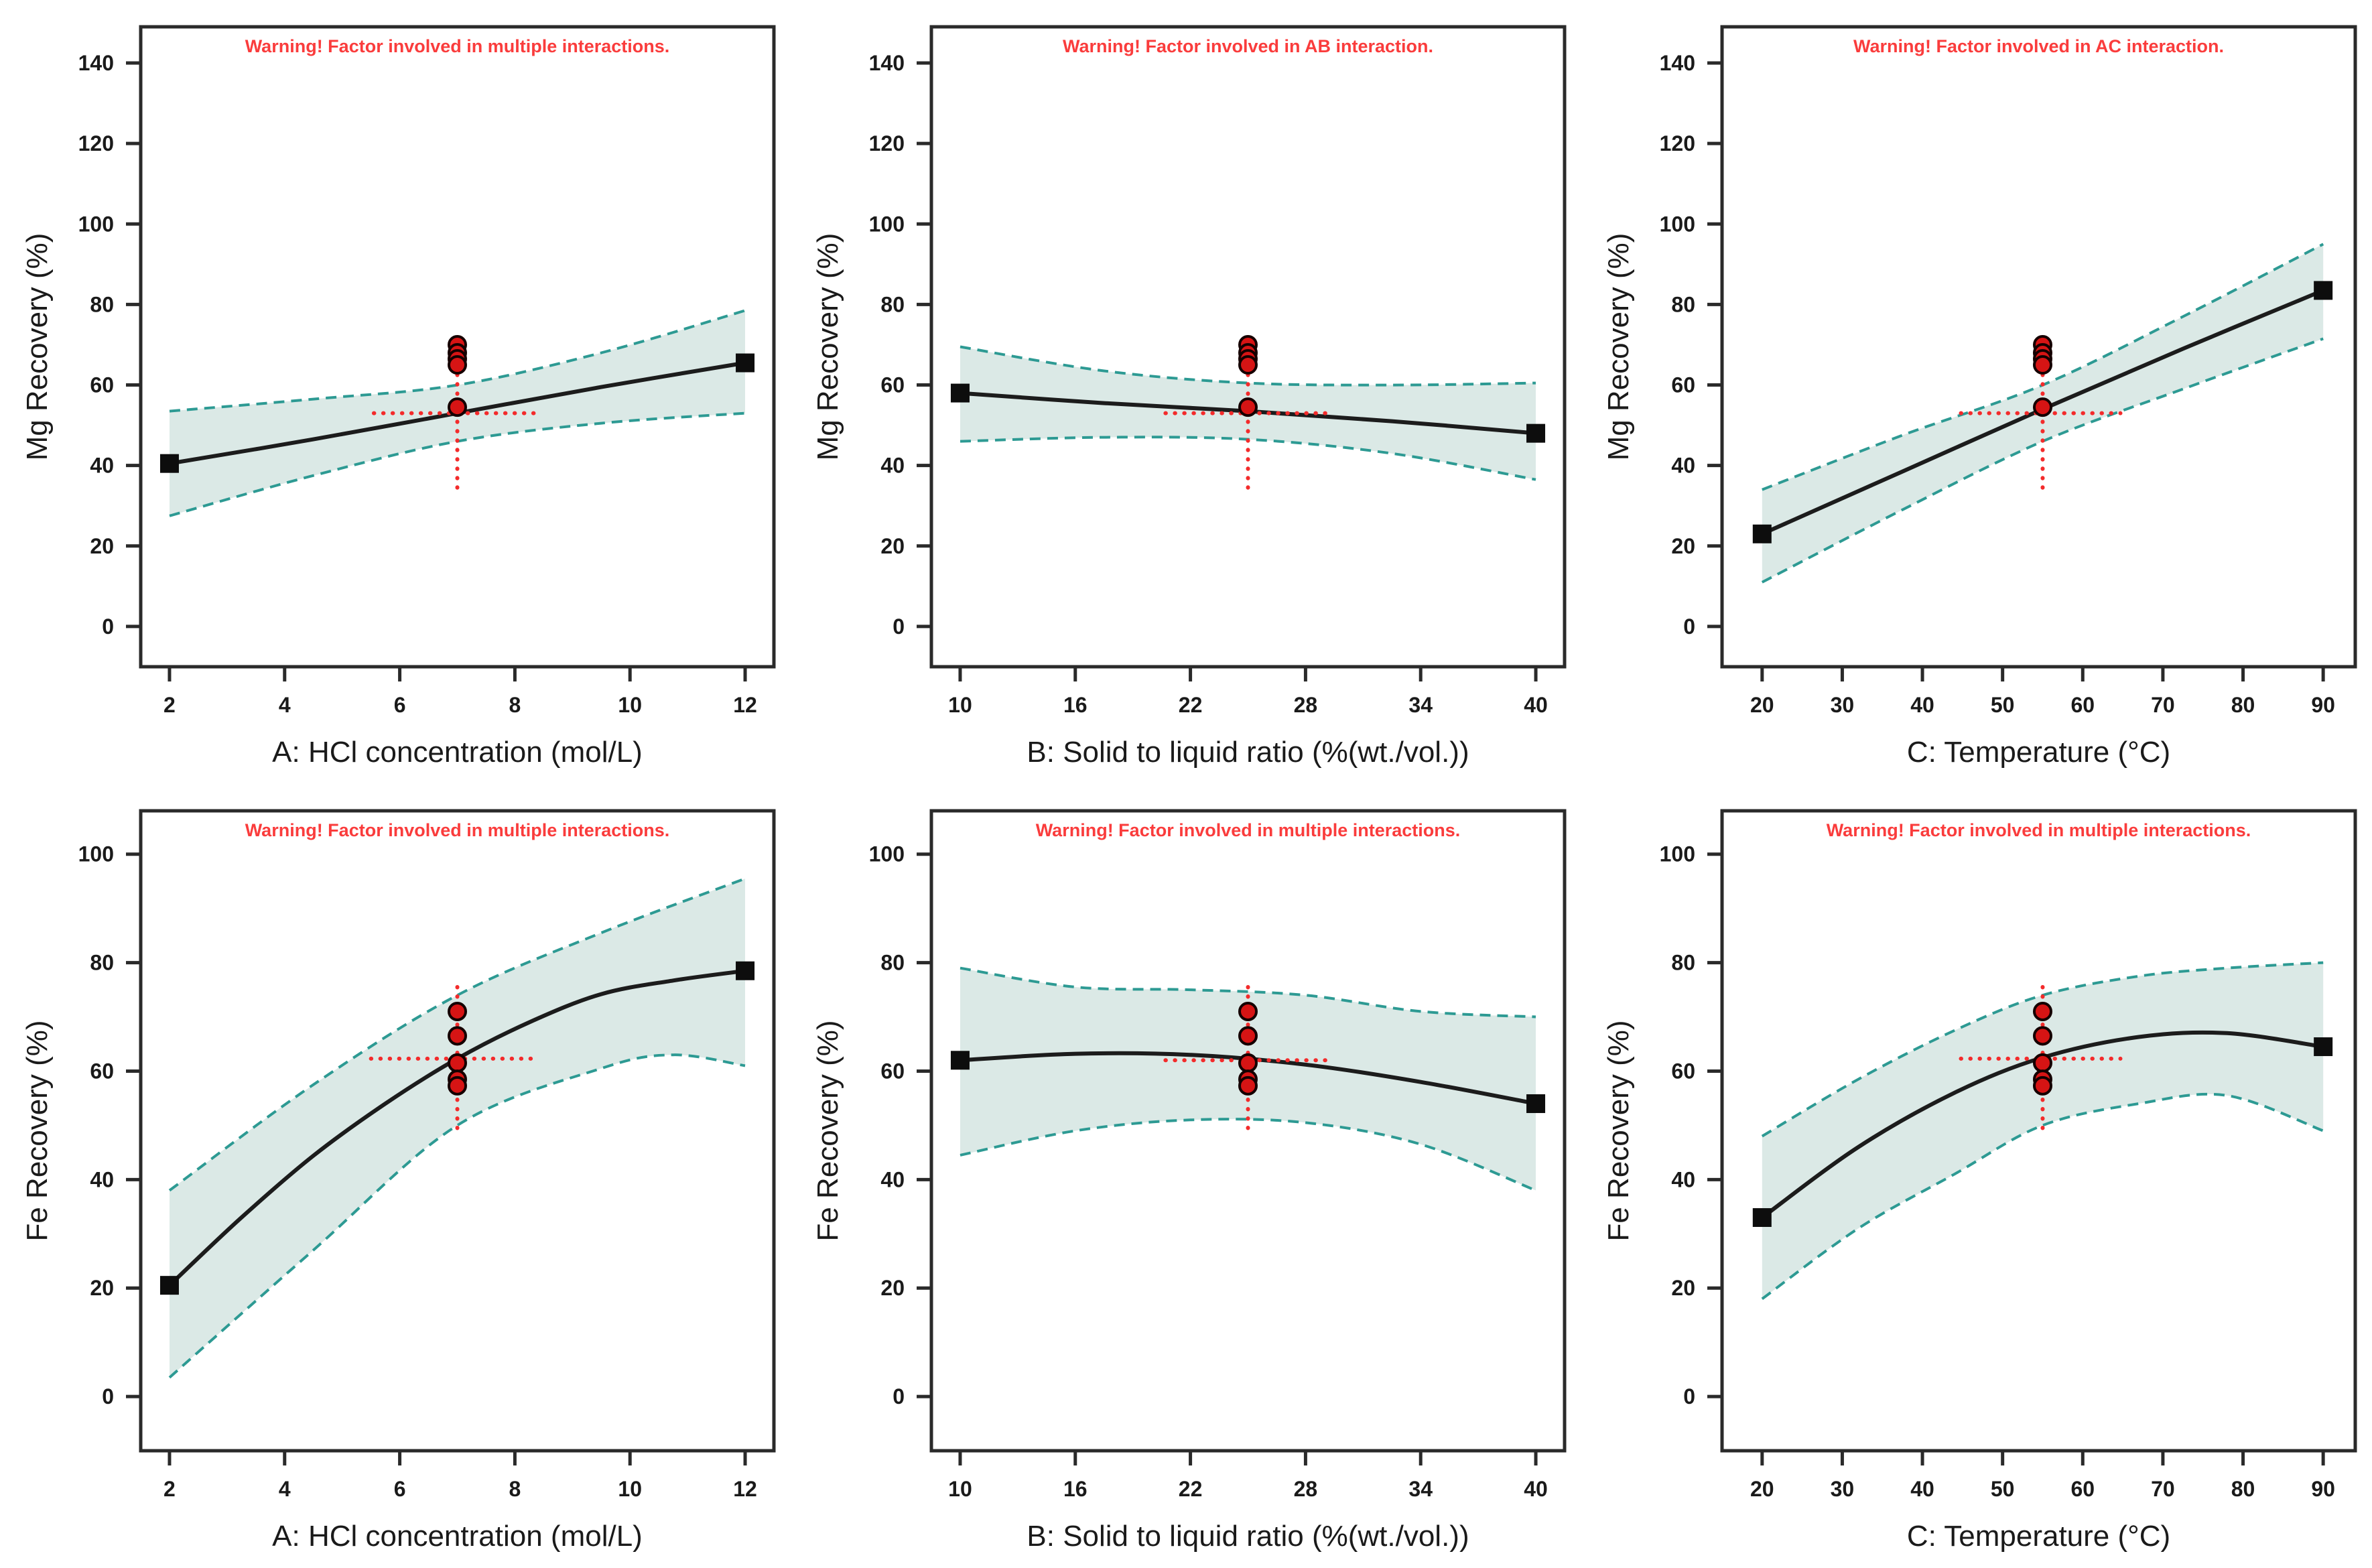 This screenshot has width=2372, height=1568. What do you see at coordinates (1248, 752) in the screenshot?
I see `x-axis-label: B: Solid to liquid ratio (%(wt./vol.))` at bounding box center [1248, 752].